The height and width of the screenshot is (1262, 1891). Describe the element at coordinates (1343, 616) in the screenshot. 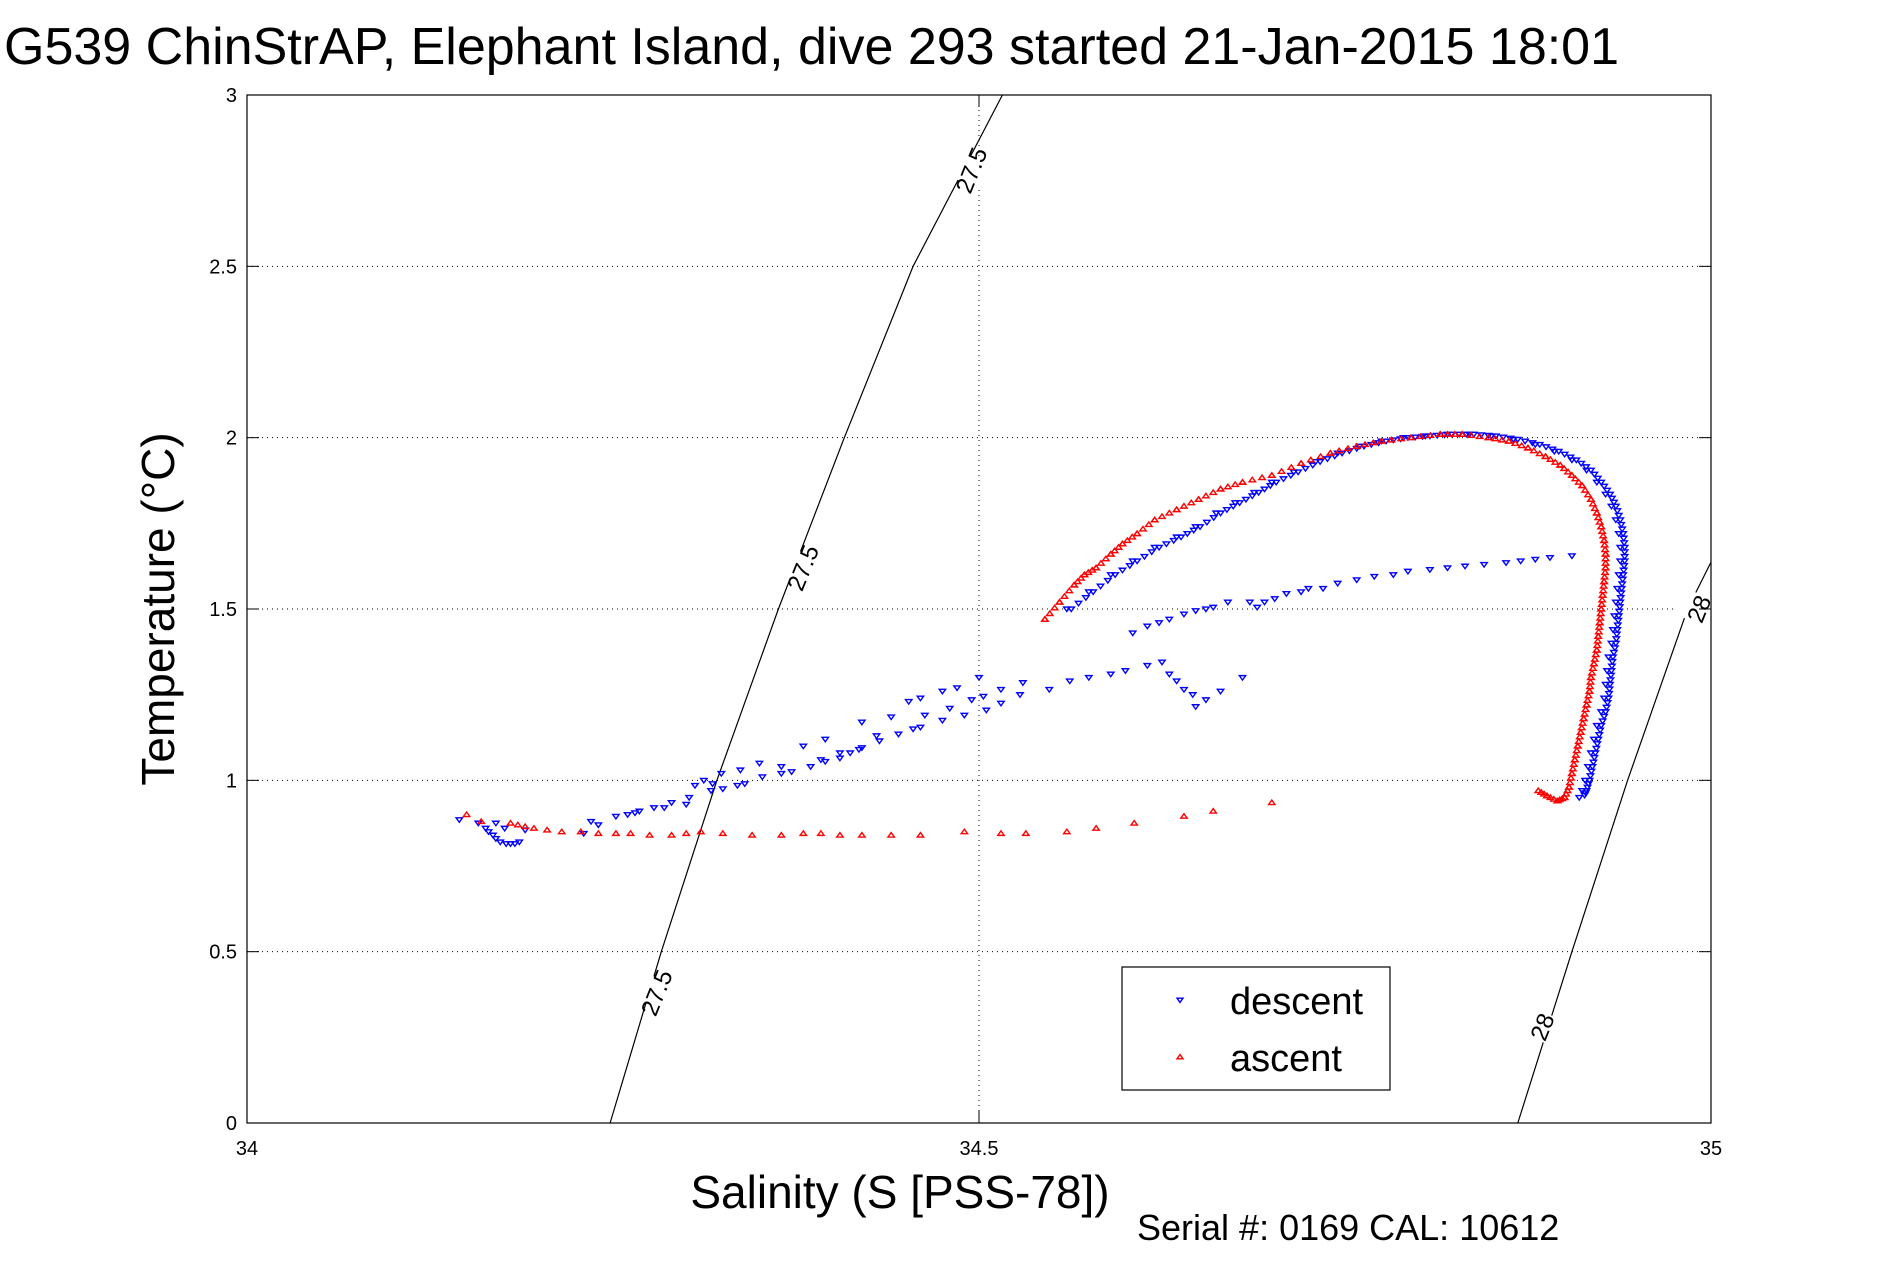

I see `series-descent` at that location.